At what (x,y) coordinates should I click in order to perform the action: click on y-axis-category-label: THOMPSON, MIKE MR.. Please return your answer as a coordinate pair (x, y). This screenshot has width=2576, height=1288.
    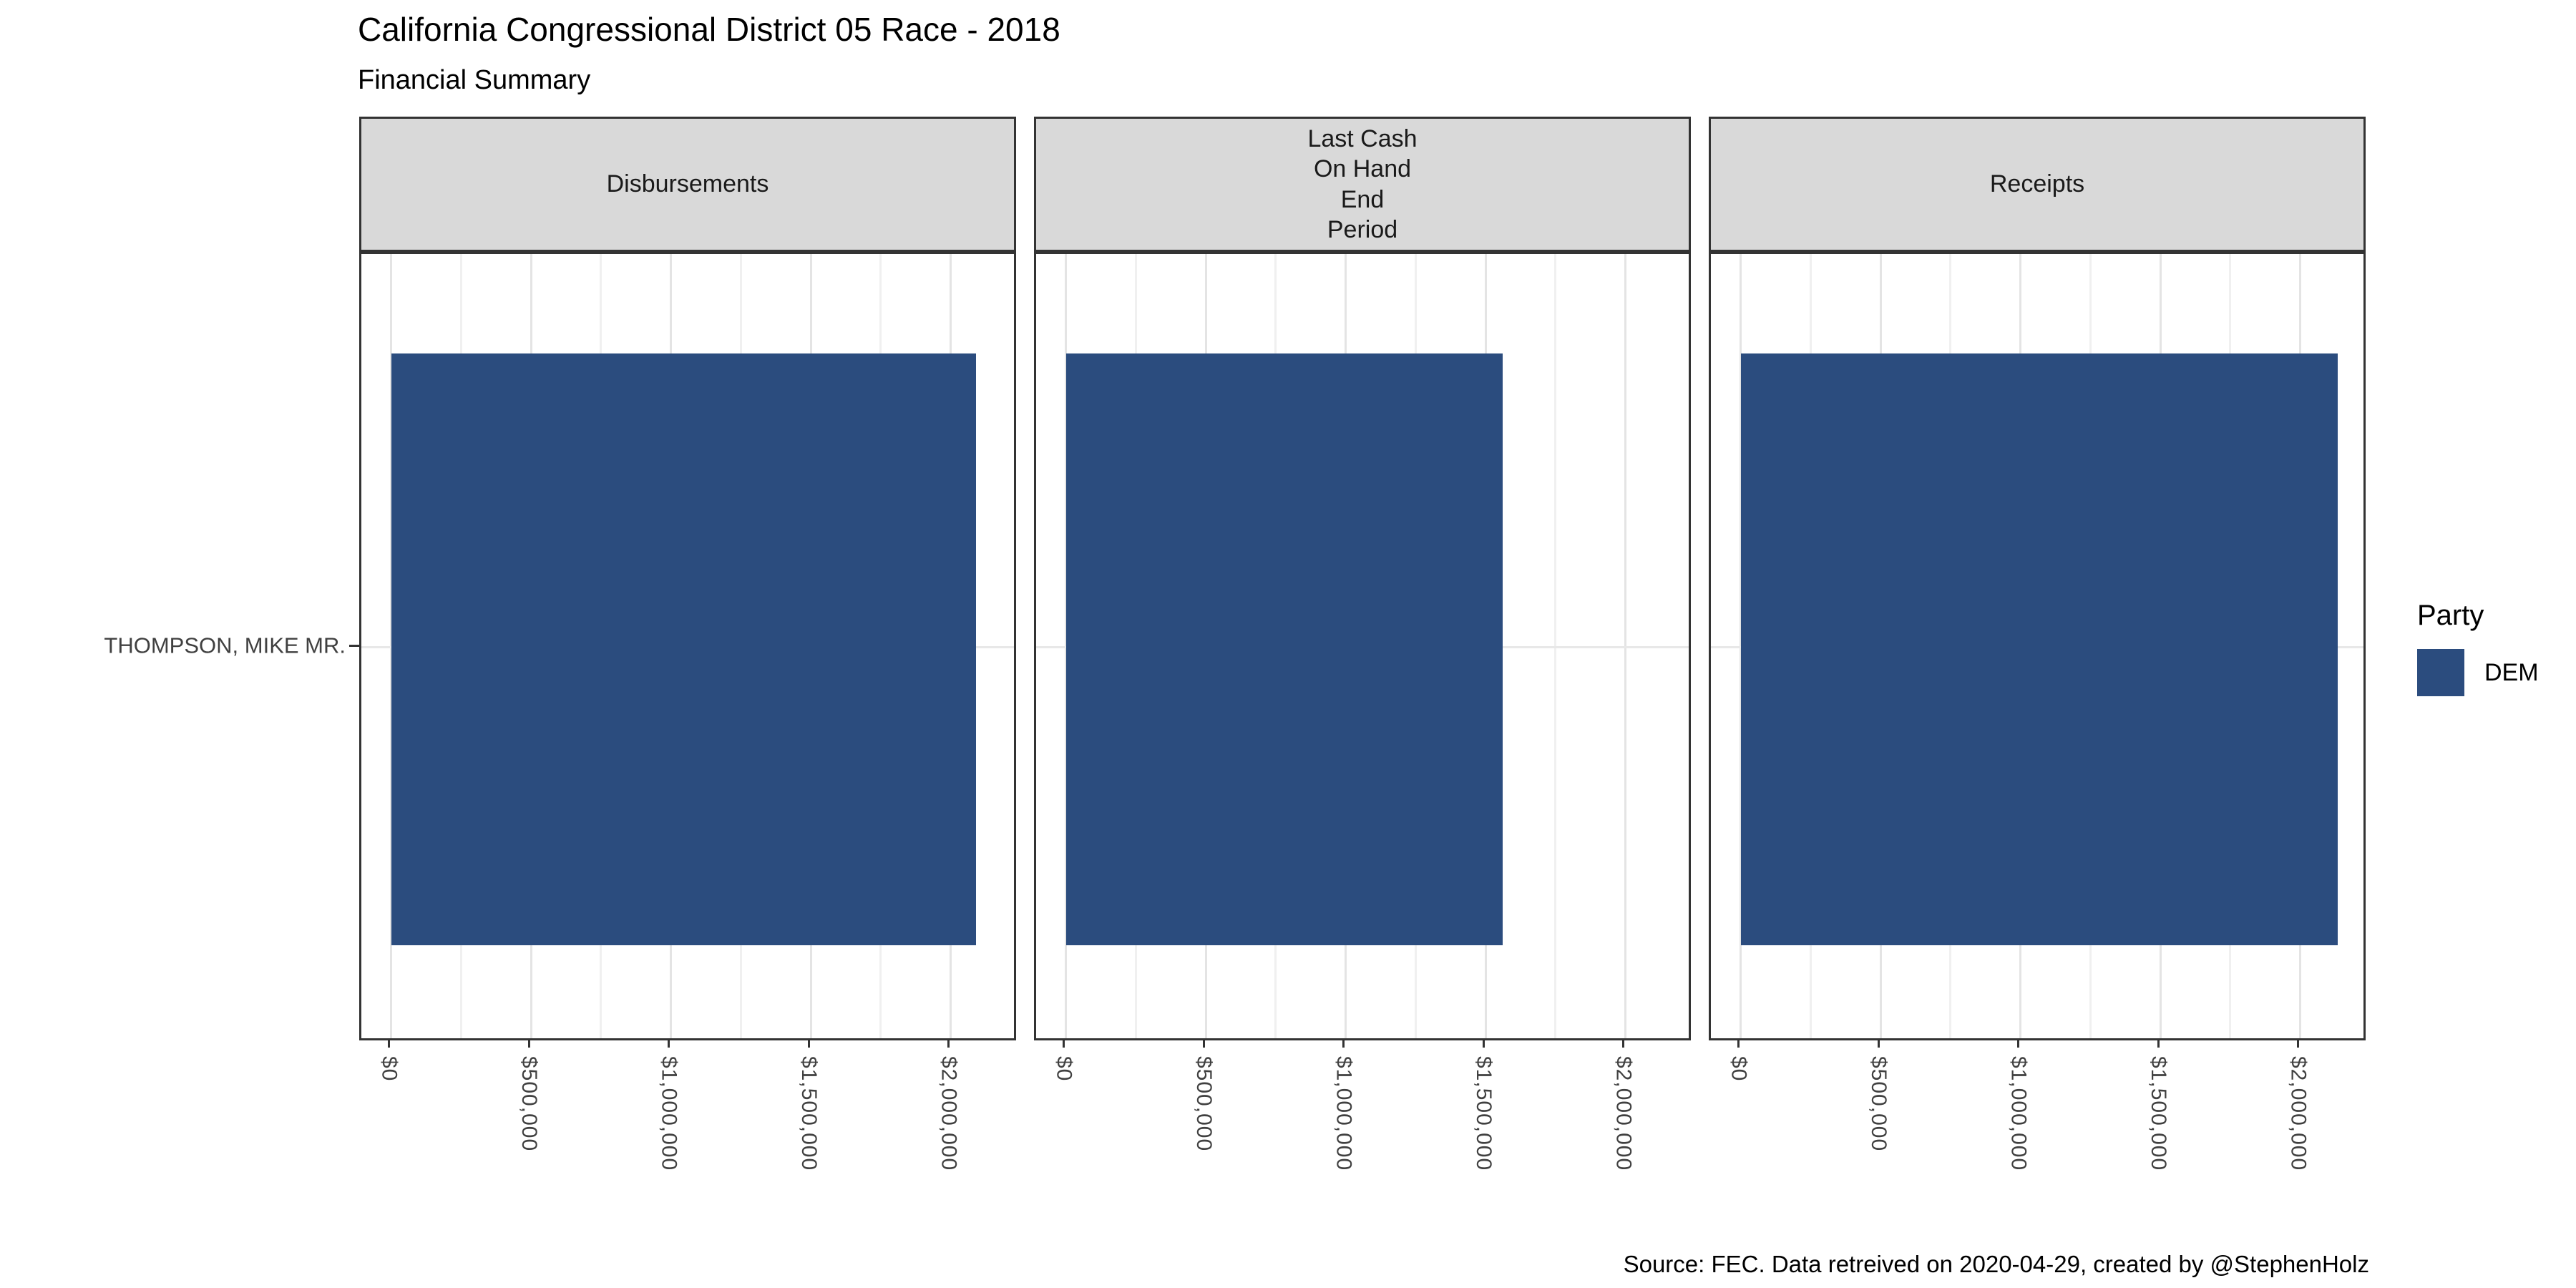
    Looking at the image, I should click on (225, 645).